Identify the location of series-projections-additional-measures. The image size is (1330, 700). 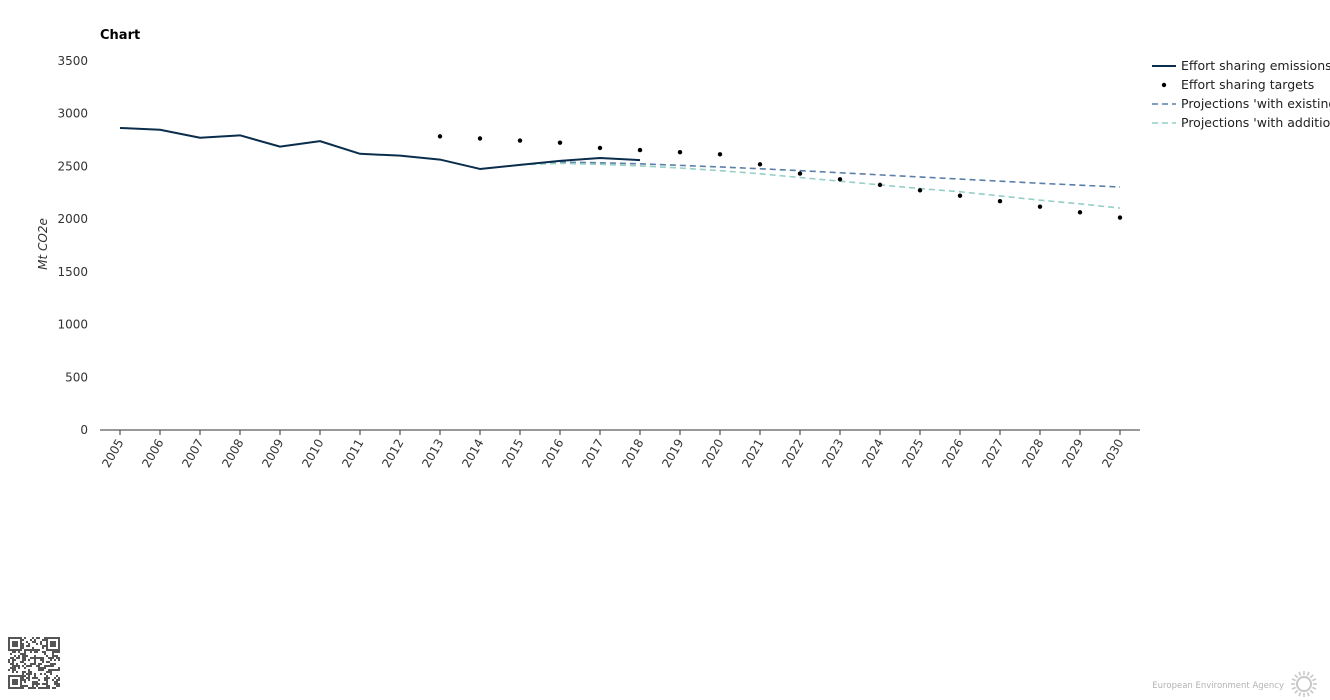
(820, 185).